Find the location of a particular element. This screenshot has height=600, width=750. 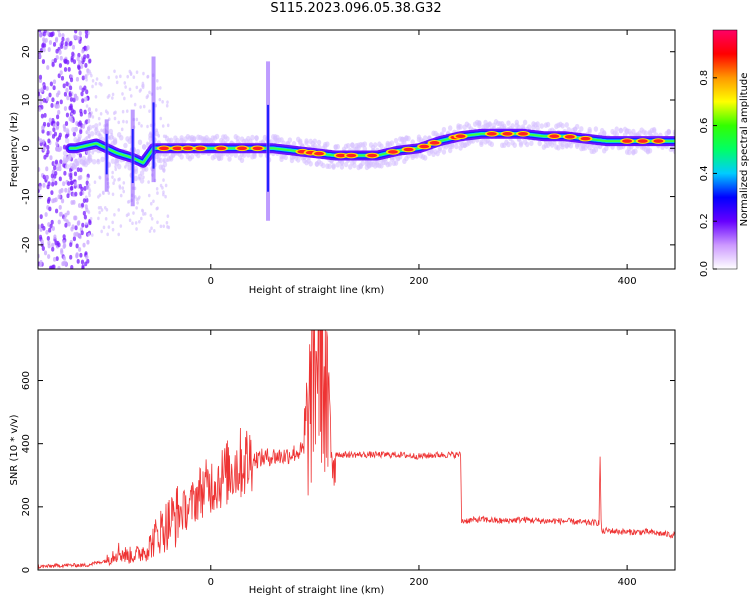

x-tick-label: 200 is located at coordinates (418, 281).